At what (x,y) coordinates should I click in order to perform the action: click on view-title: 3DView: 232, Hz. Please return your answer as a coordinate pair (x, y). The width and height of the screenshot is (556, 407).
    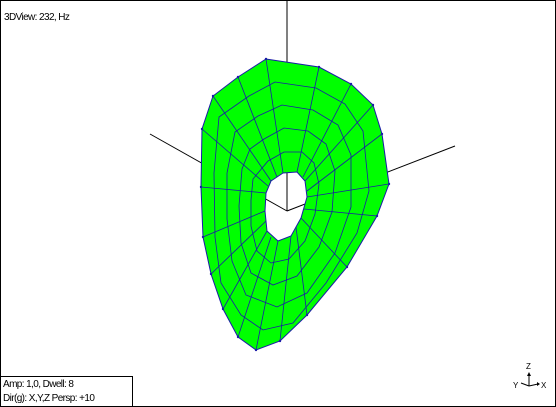
    Looking at the image, I should click on (37, 17).